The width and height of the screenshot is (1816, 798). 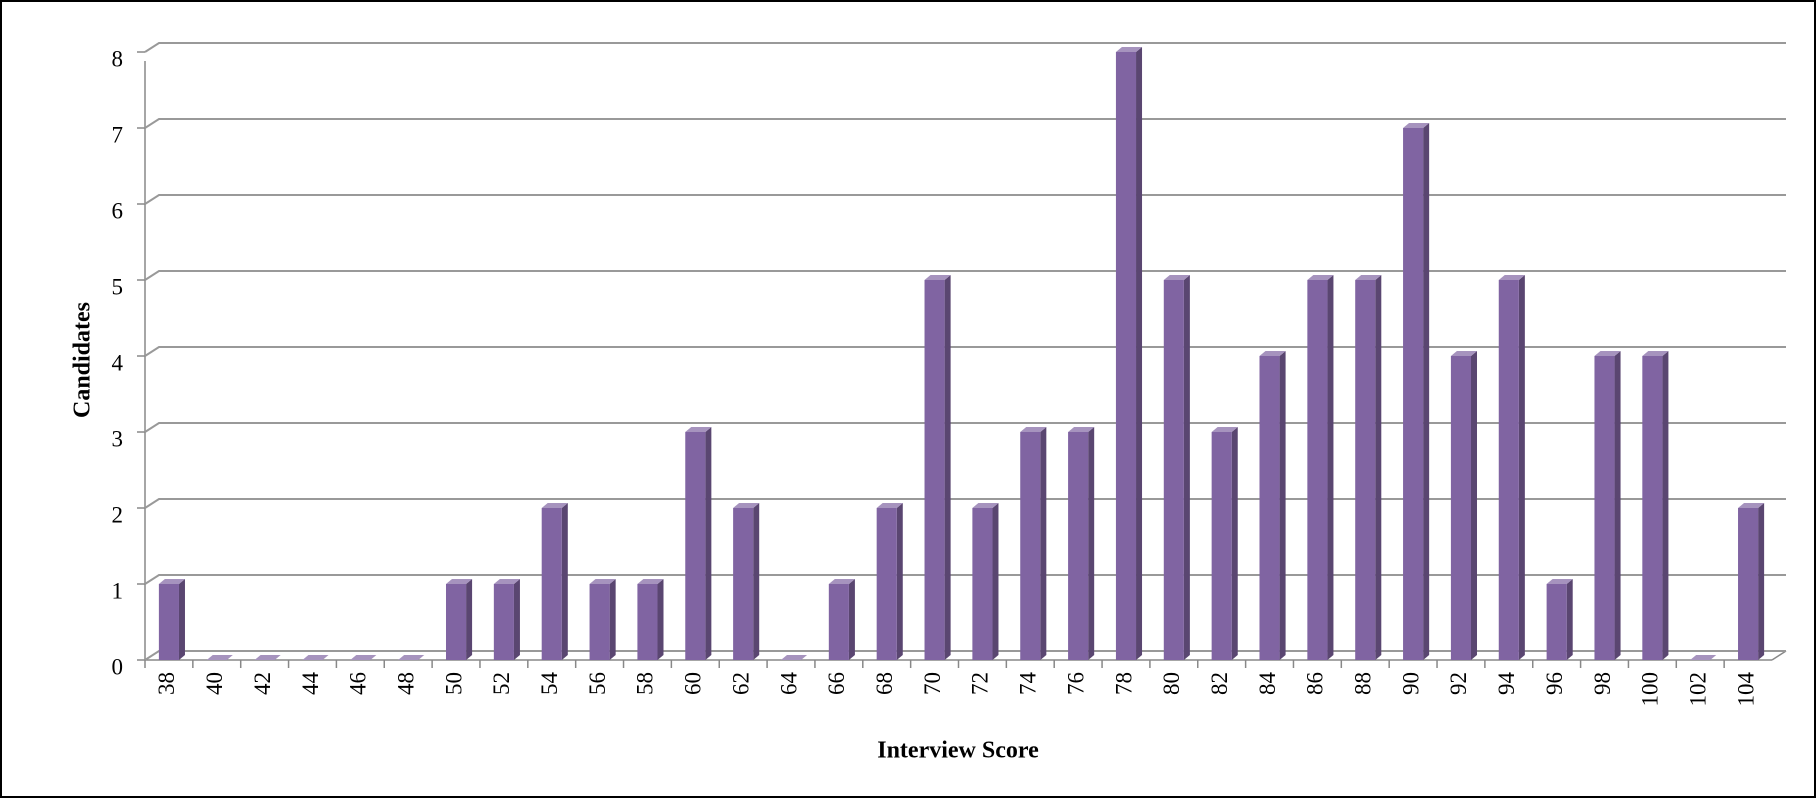 I want to click on x-tick-label: 70, so click(x=932, y=683).